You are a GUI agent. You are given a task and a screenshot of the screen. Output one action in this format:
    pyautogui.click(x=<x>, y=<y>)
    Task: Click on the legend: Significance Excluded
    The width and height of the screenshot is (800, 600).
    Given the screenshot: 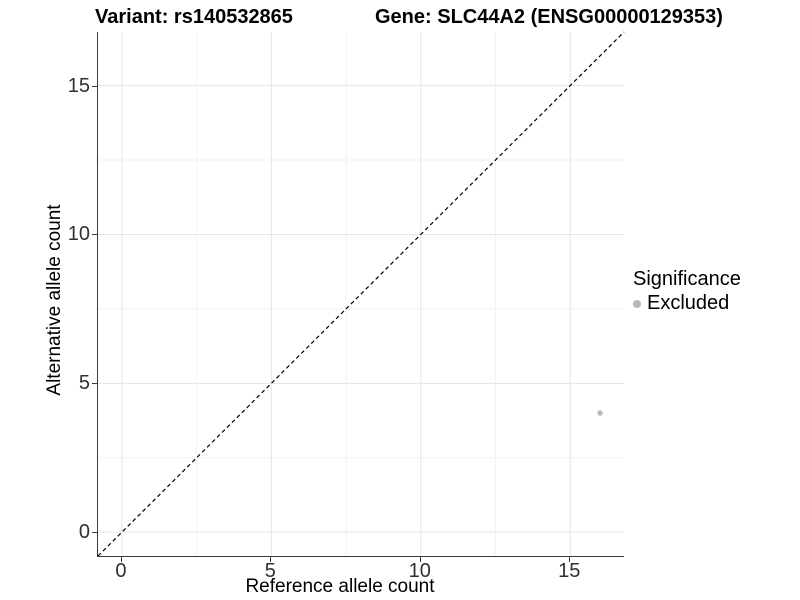 What is the action you would take?
    pyautogui.click(x=687, y=291)
    